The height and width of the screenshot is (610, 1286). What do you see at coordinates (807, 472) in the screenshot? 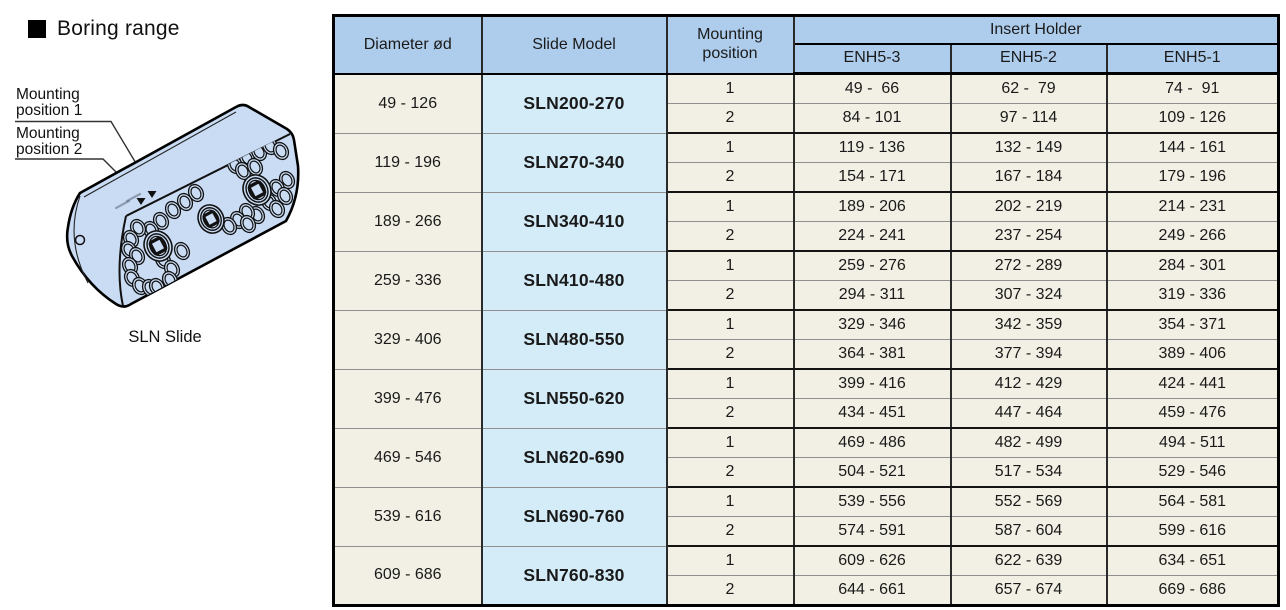
I see `table-row: 2 504 - 521 517 - 534 529 - 546` at bounding box center [807, 472].